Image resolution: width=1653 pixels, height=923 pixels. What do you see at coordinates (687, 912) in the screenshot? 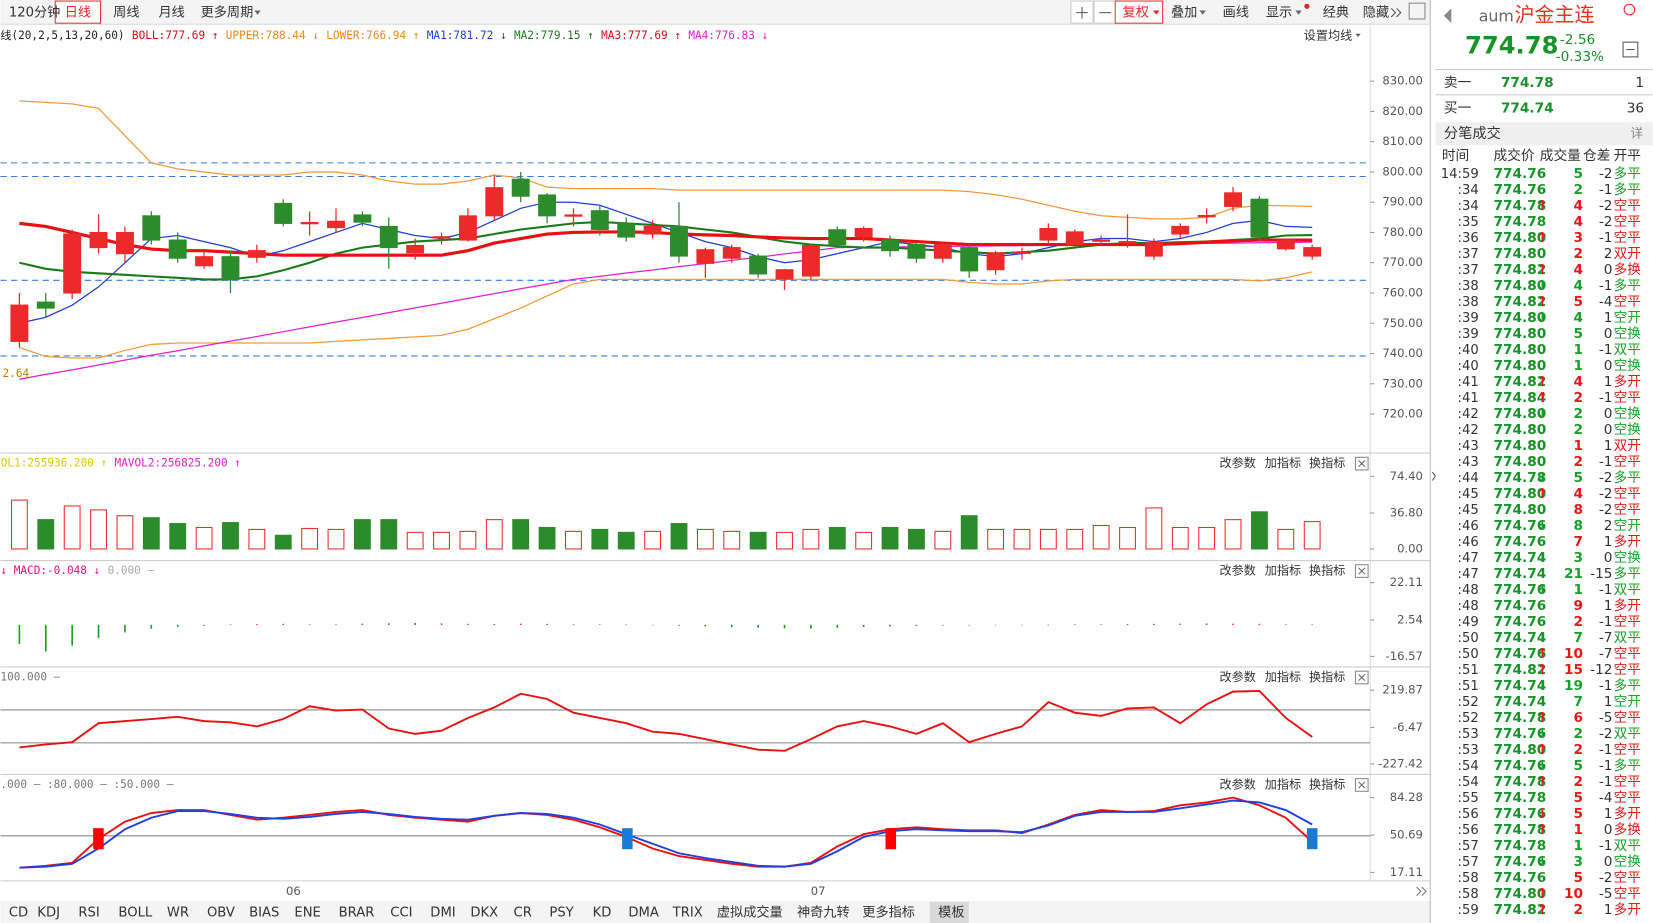
I see `indicator-tab: TRIX` at bounding box center [687, 912].